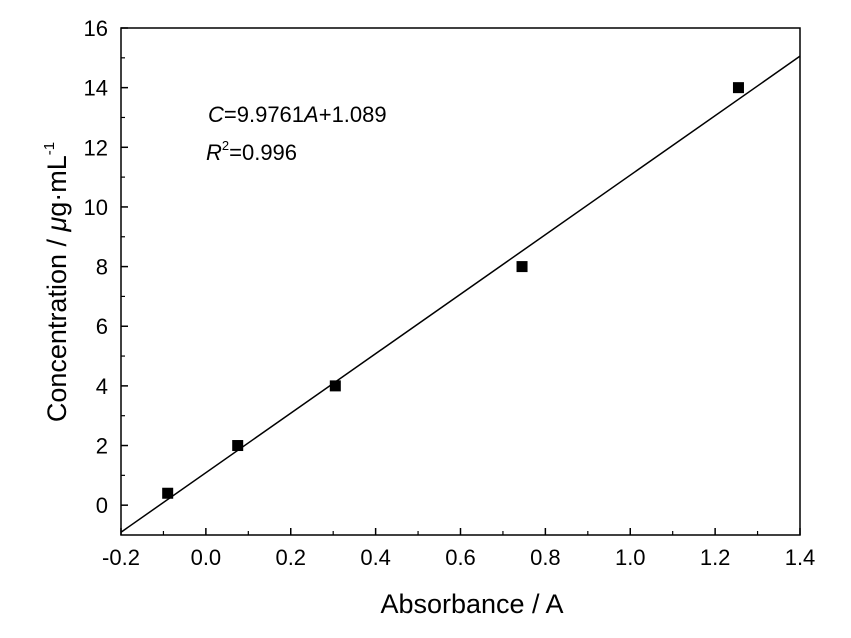 The width and height of the screenshot is (851, 638). I want to click on y-tick-label: 4, so click(102, 386).